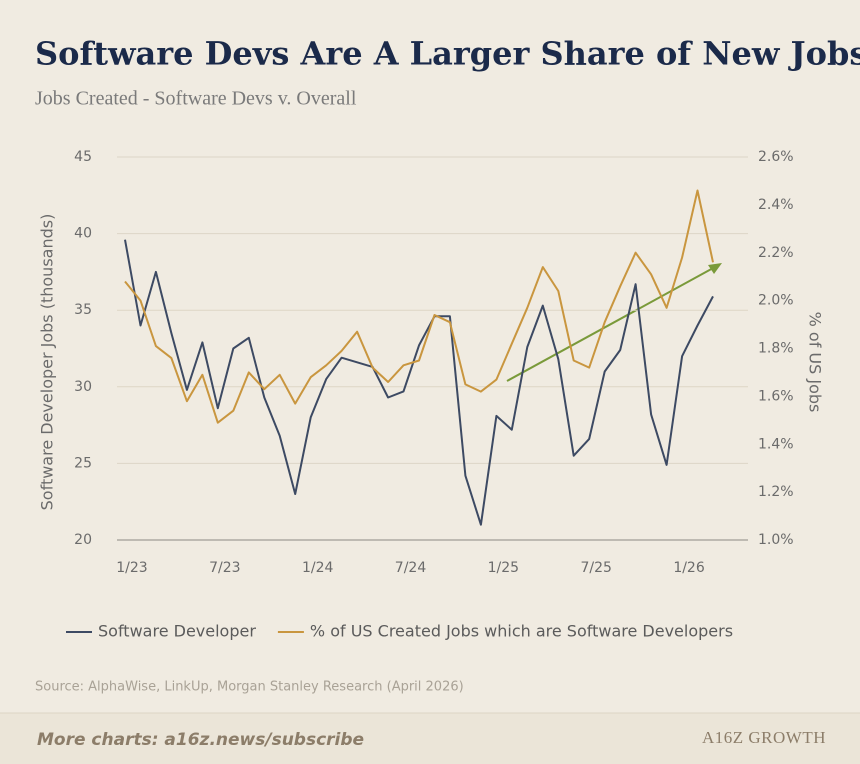  What do you see at coordinates (131, 568) in the screenshot?
I see `x-tick-label: 1/23` at bounding box center [131, 568].